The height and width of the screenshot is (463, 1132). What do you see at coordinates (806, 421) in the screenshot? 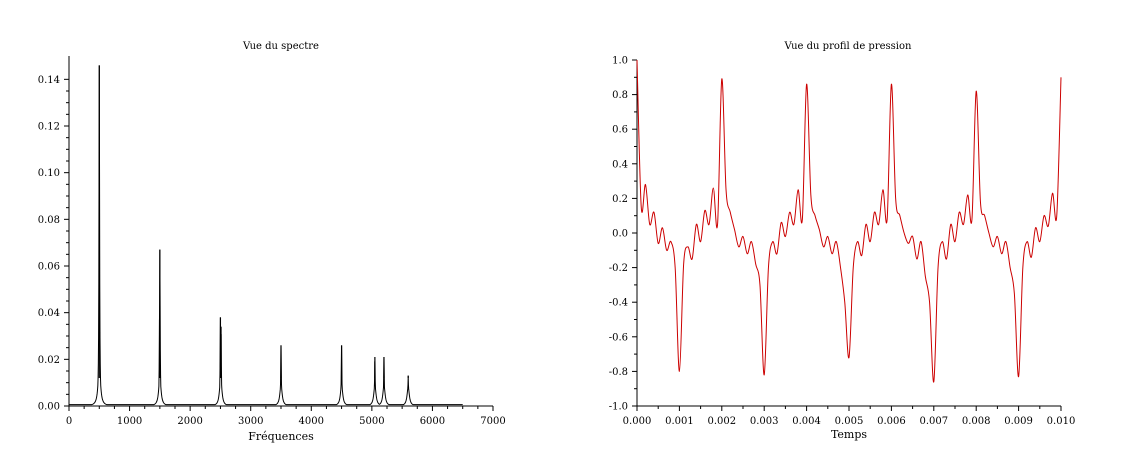
I see `pressure-x-tick-label: 0.004` at bounding box center [806, 421].